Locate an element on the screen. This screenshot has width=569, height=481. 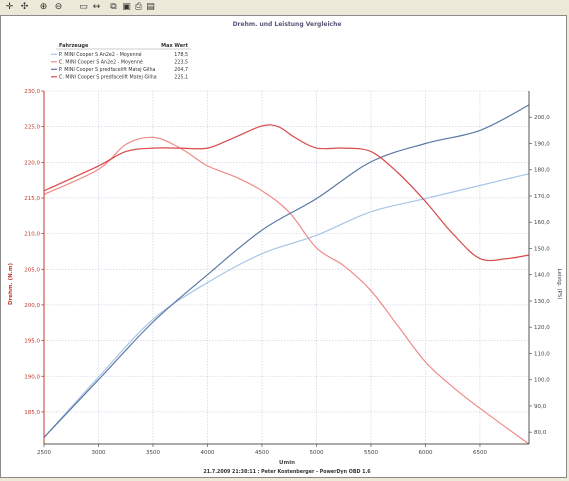
export-icon: ▤ is located at coordinates (150, 7).